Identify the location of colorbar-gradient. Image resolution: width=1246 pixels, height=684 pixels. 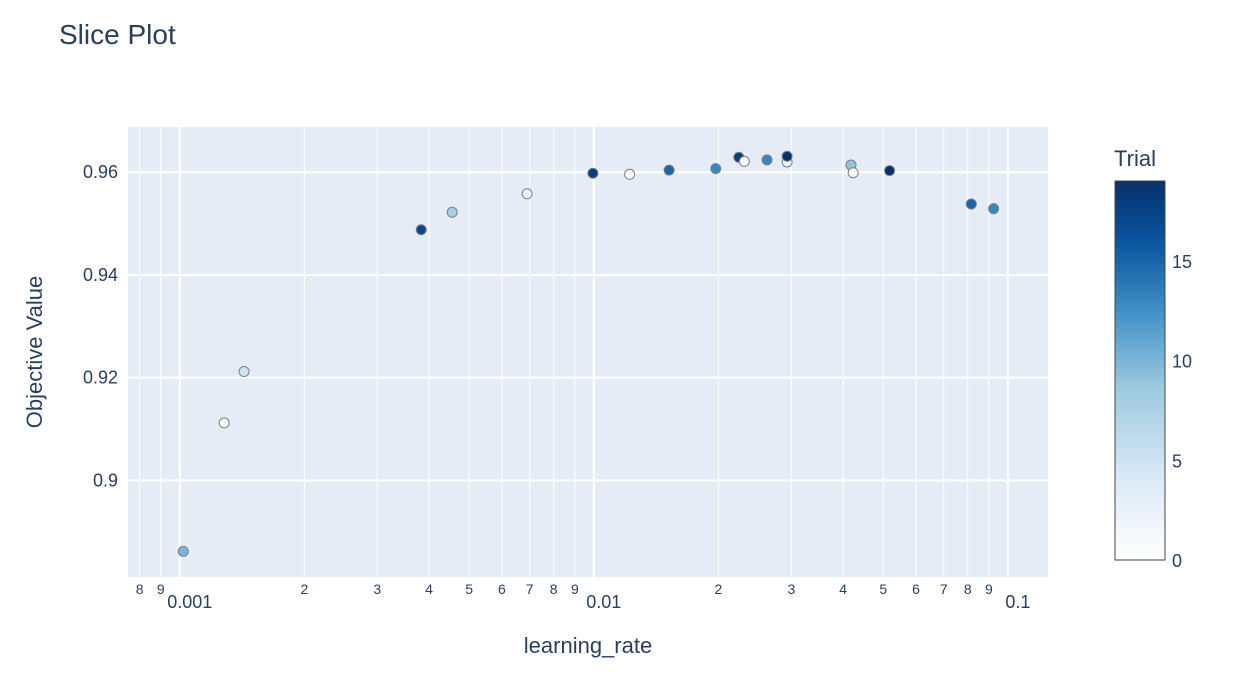
(1140, 370).